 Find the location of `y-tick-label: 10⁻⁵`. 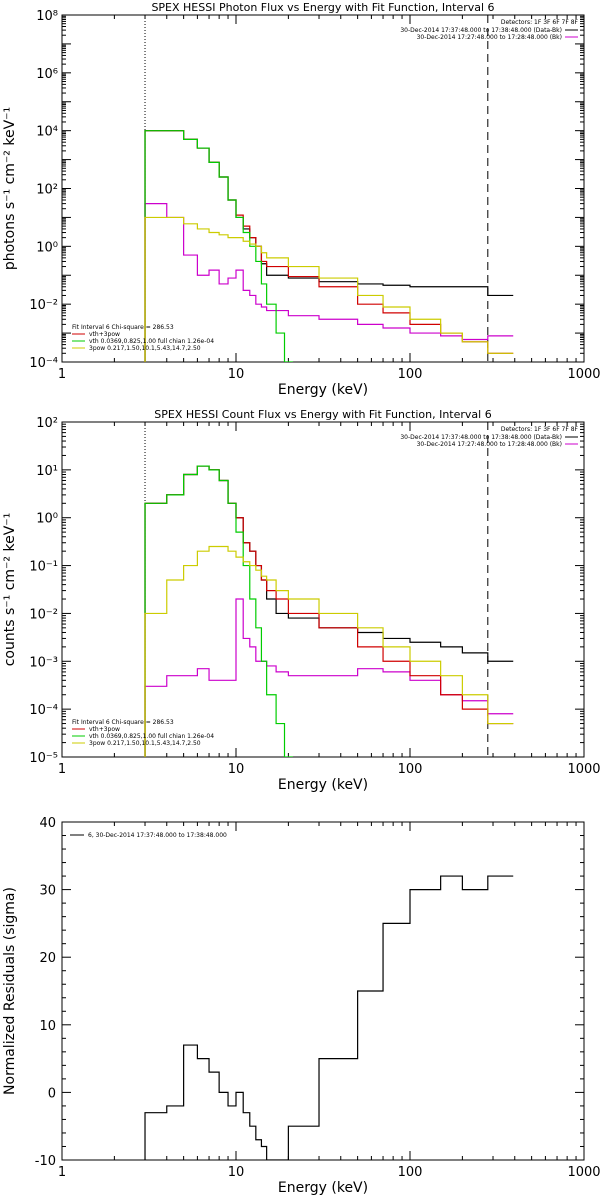

y-tick-label: 10⁻⁵ is located at coordinates (43, 758).